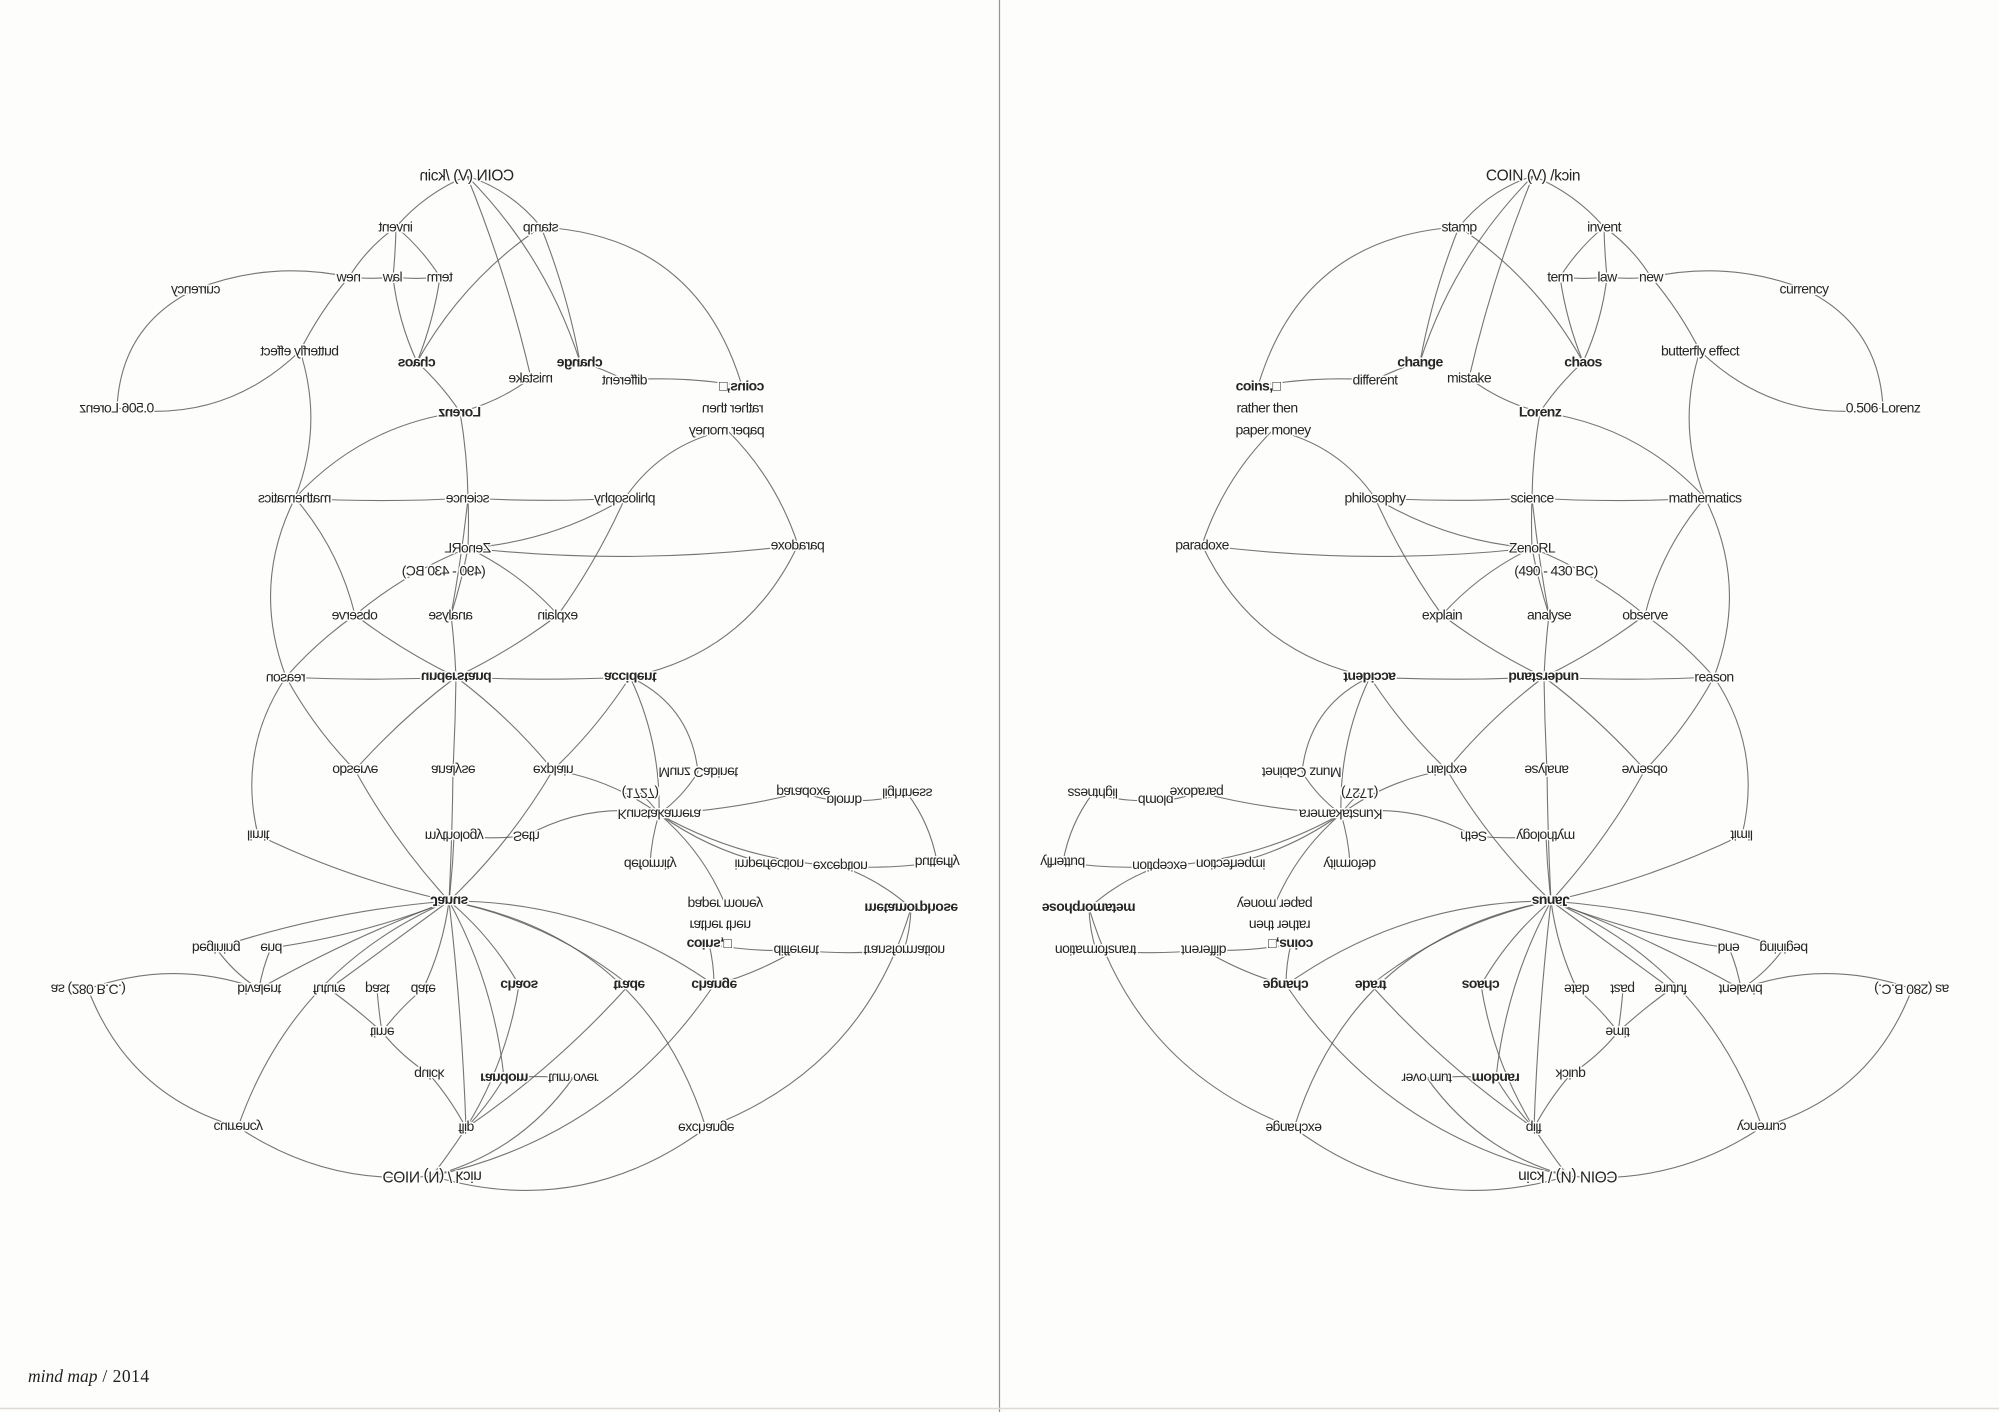 The width and height of the screenshot is (1999, 1412). I want to click on caption-title: mind map, so click(63, 1376).